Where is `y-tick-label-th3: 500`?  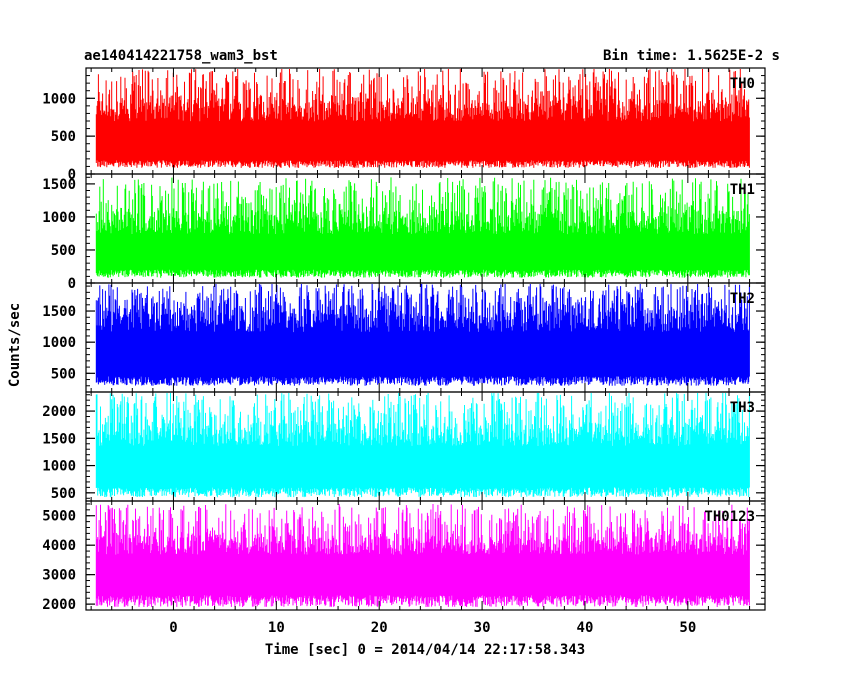
y-tick-label-th3: 500 is located at coordinates (63, 494).